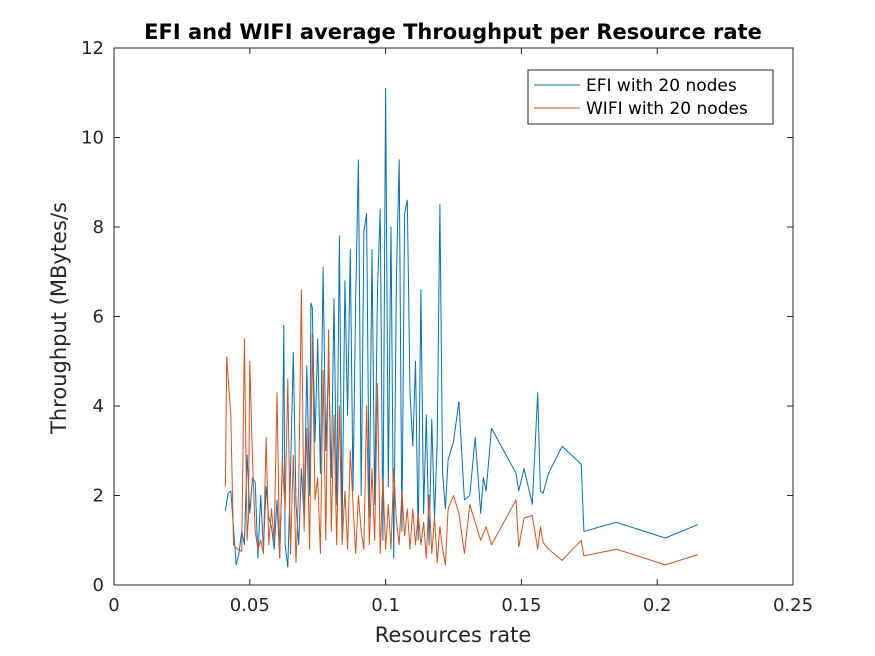 The height and width of the screenshot is (656, 875). What do you see at coordinates (98, 585) in the screenshot?
I see `y-tick-label: 0` at bounding box center [98, 585].